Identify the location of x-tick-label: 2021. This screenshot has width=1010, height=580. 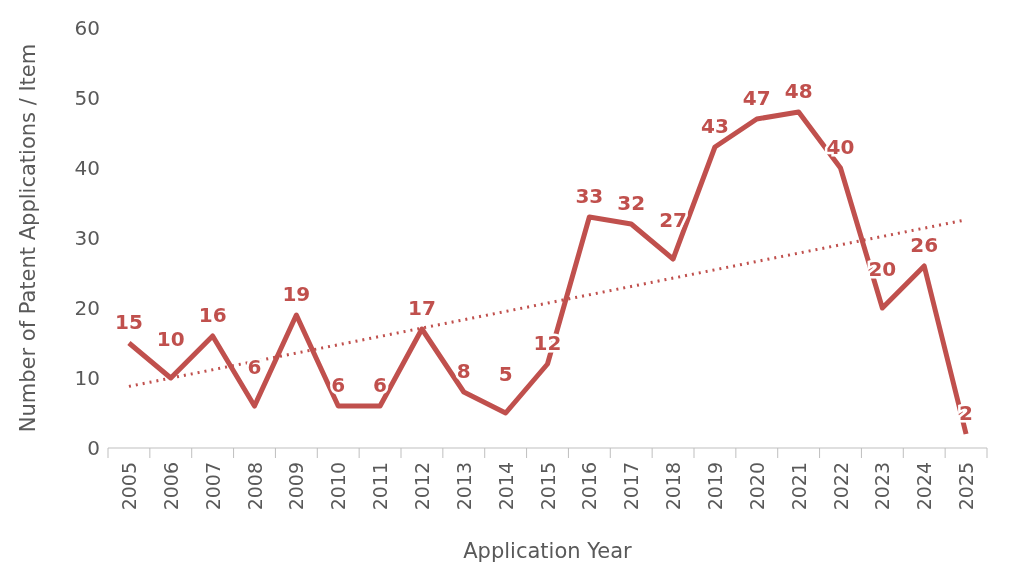
(798, 486).